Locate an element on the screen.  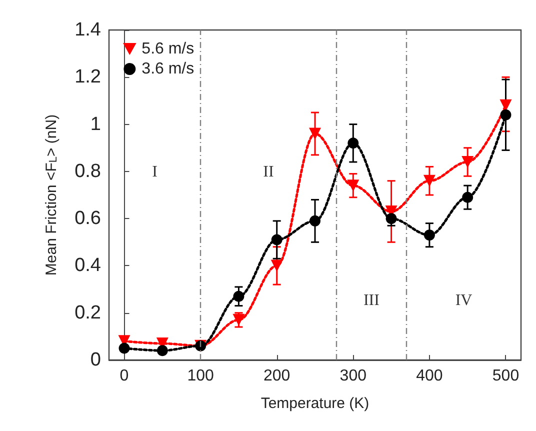
legend-label: 5.6 m/s is located at coordinates (168, 49).